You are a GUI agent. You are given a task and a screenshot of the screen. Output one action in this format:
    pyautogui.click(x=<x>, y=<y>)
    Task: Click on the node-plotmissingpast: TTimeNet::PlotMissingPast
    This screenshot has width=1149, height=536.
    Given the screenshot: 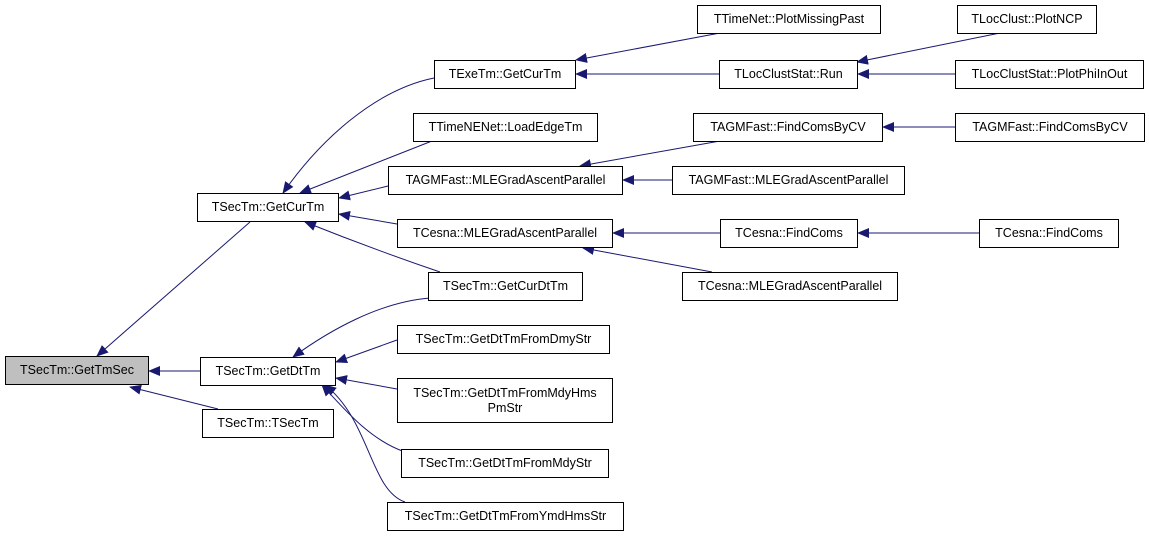 What is the action you would take?
    pyautogui.click(x=789, y=19)
    